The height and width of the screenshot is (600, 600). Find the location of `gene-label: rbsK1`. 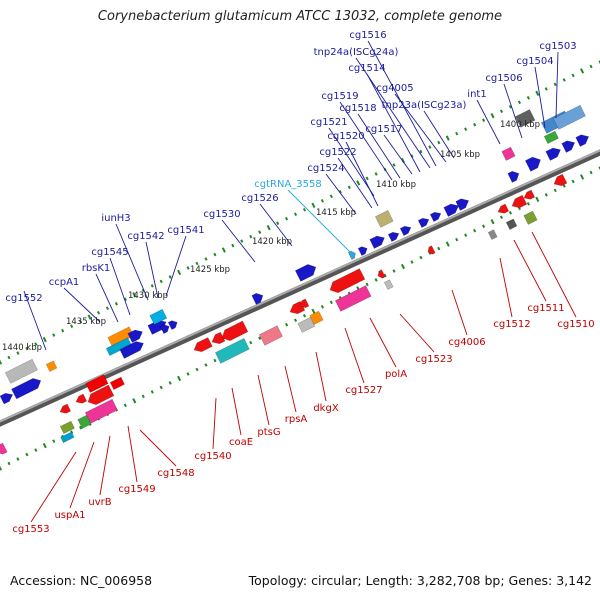

gene-label: rbsK1 is located at coordinates (96, 268).